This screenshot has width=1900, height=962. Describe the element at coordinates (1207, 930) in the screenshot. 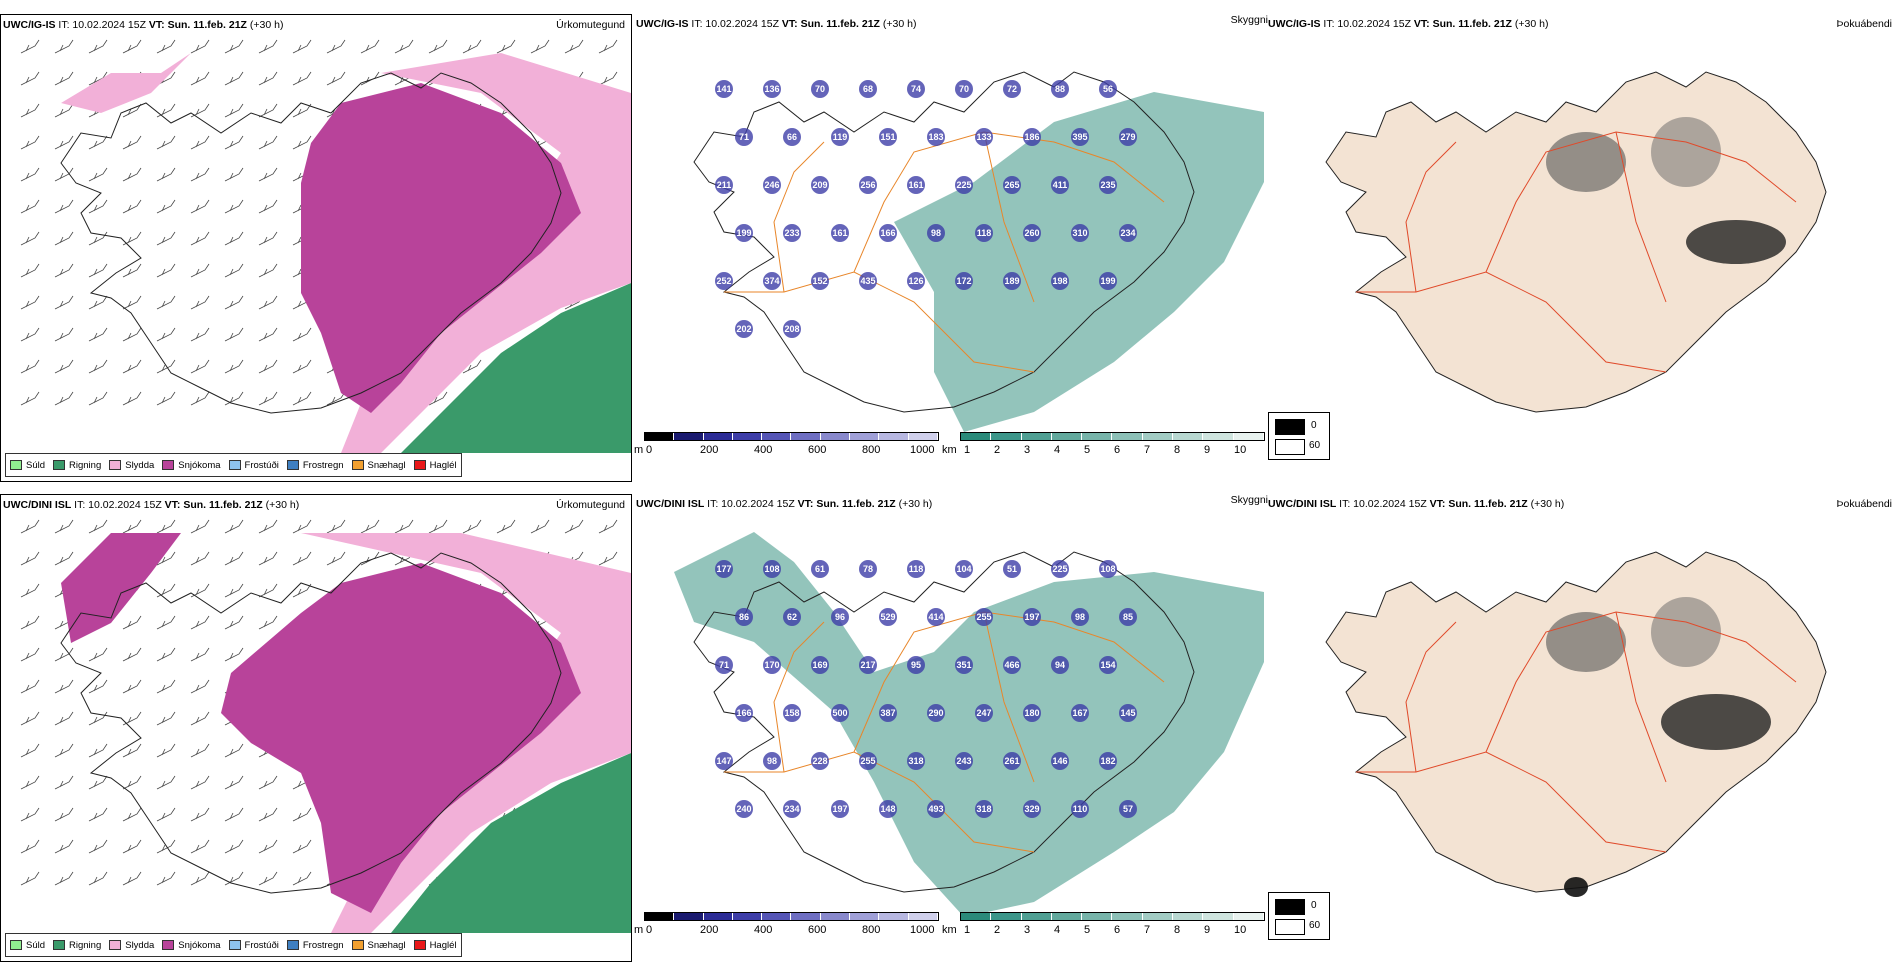

I see `colorbar-tick: 9` at that location.